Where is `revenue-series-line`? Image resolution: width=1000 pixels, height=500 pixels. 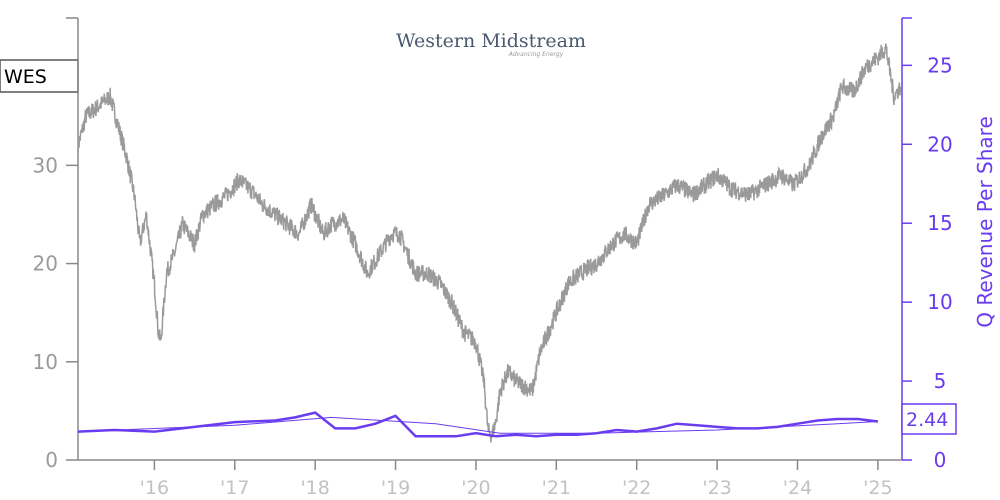 revenue-series-line is located at coordinates (478, 424).